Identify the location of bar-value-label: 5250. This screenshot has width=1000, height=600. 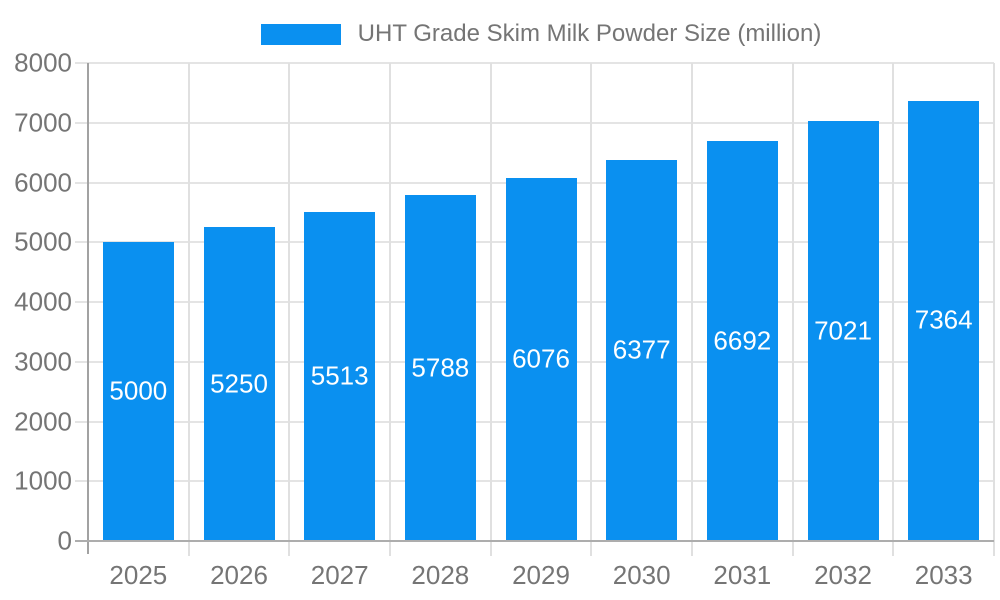
(239, 383).